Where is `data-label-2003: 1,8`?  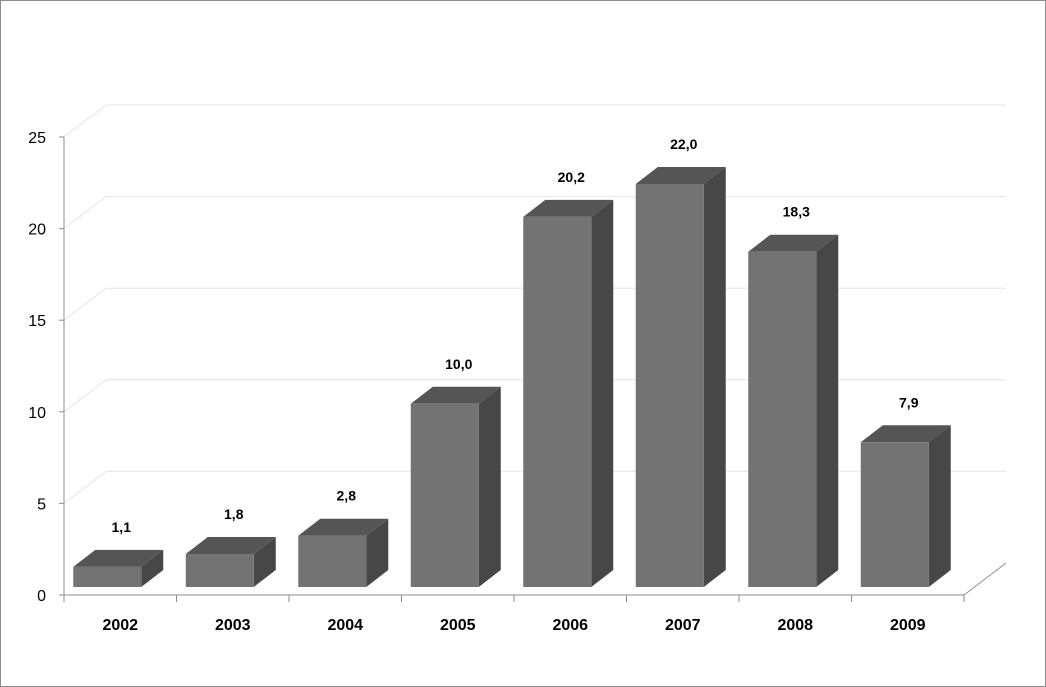
data-label-2003: 1,8 is located at coordinates (234, 514).